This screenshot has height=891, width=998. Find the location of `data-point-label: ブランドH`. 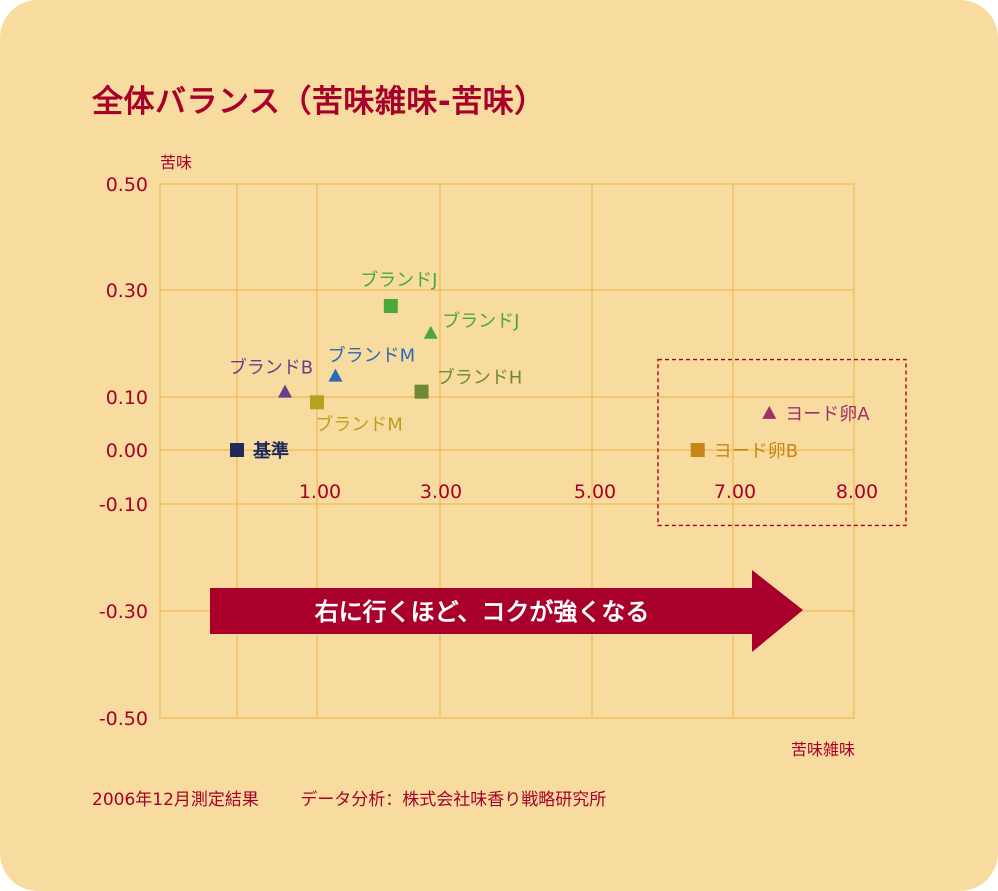

data-point-label: ブランドH is located at coordinates (480, 378).